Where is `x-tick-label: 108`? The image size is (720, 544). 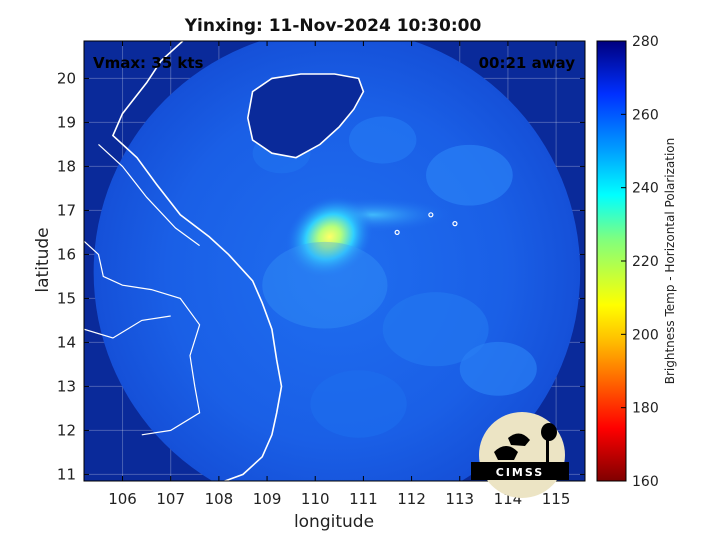
x-tick-label: 108 is located at coordinates (219, 499).